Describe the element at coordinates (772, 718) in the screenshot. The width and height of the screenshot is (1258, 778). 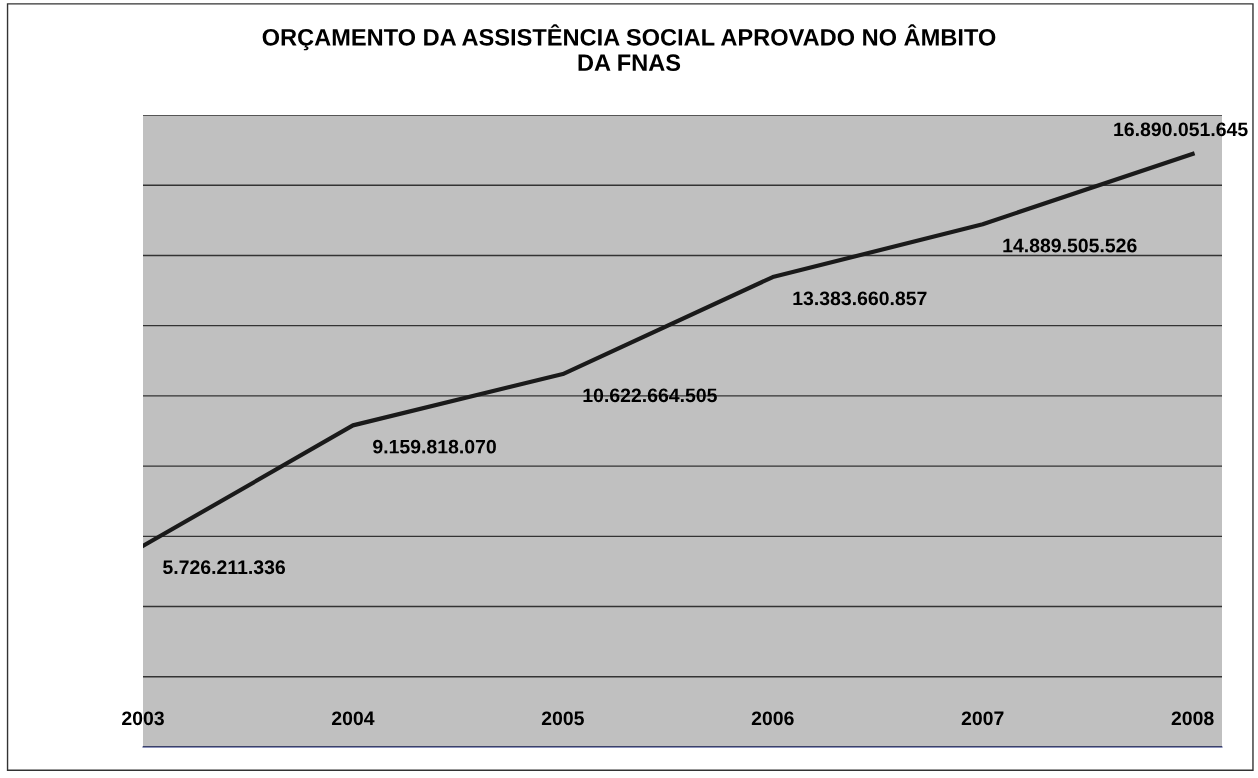
I see `x-tick-label: 2006` at that location.